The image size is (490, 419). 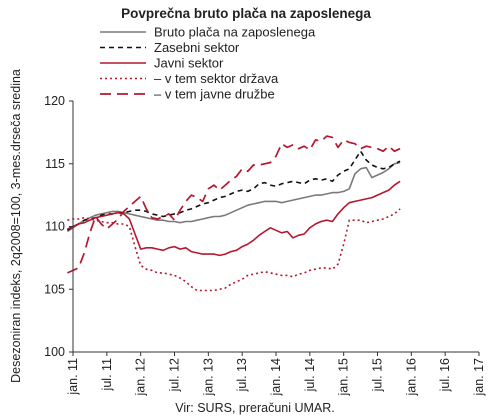 I want to click on x-tick-label: jan. 12, so click(x=141, y=377).